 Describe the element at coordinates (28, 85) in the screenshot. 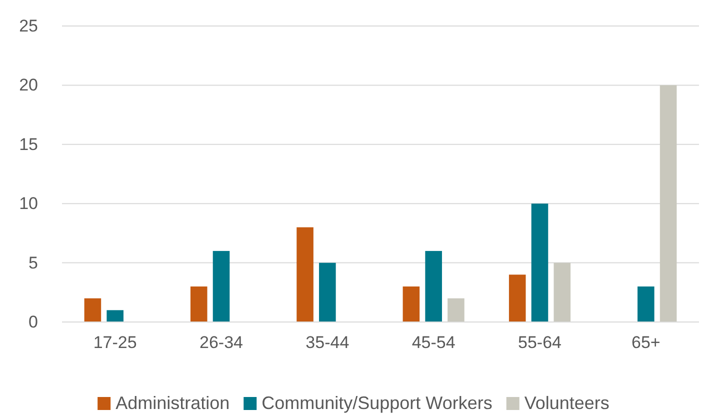

I see `y-tick-label: 20` at that location.